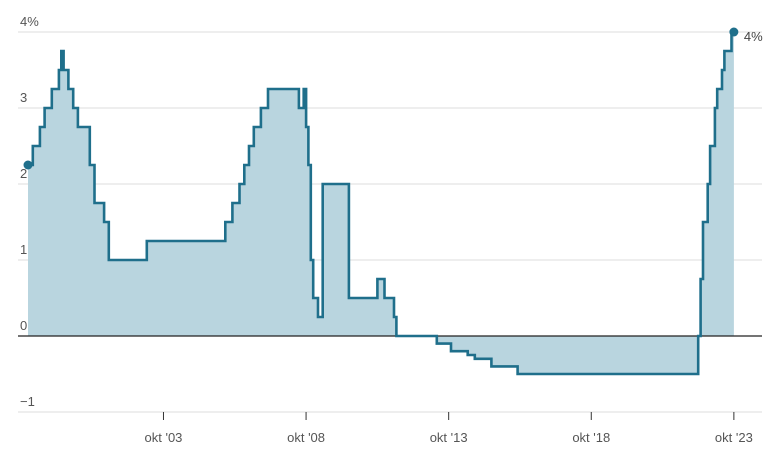  What do you see at coordinates (591, 437) in the screenshot?
I see `x-tick-label: okt '18` at bounding box center [591, 437].